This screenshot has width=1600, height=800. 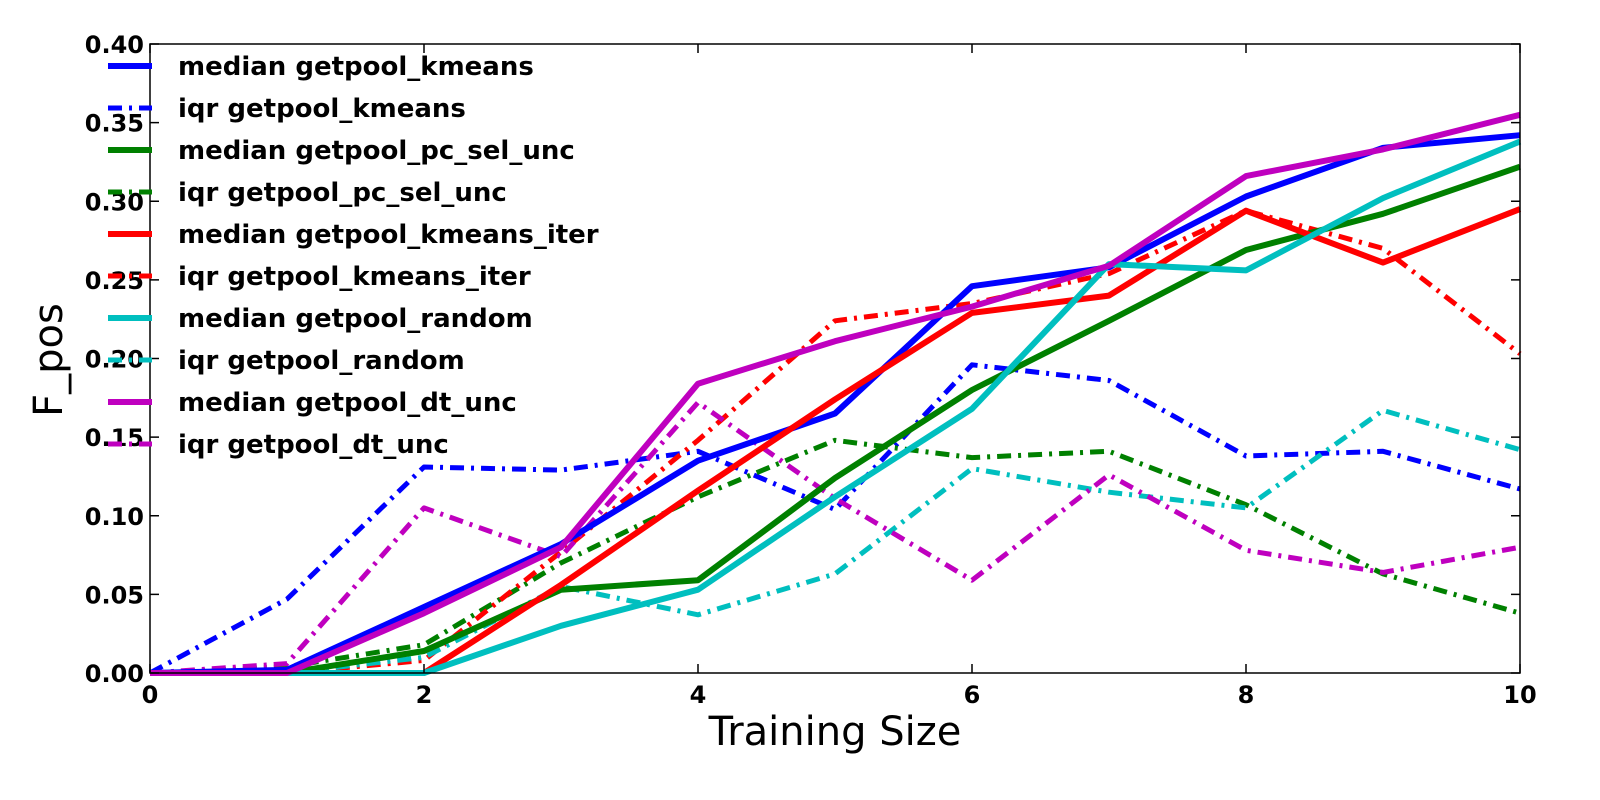 I want to click on legend-item-median-getpool-kmeans: median getpool_kmeans, so click(x=321, y=67).